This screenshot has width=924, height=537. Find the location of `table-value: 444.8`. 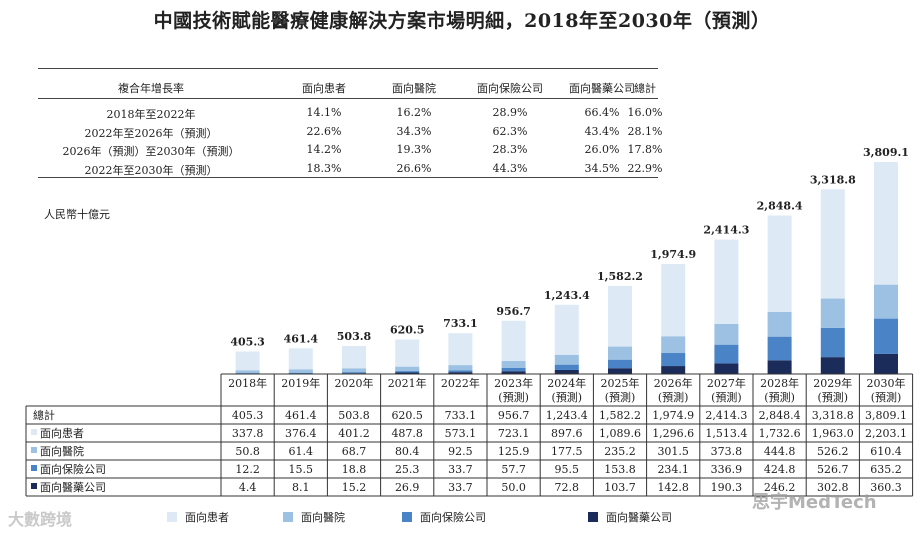

table-value: 444.8 is located at coordinates (780, 451).